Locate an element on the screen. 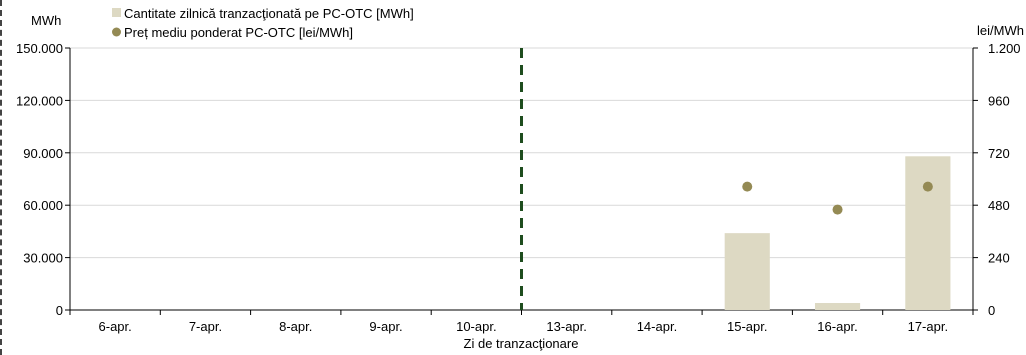  y-right-tick-label: 1.200 is located at coordinates (1004, 48).